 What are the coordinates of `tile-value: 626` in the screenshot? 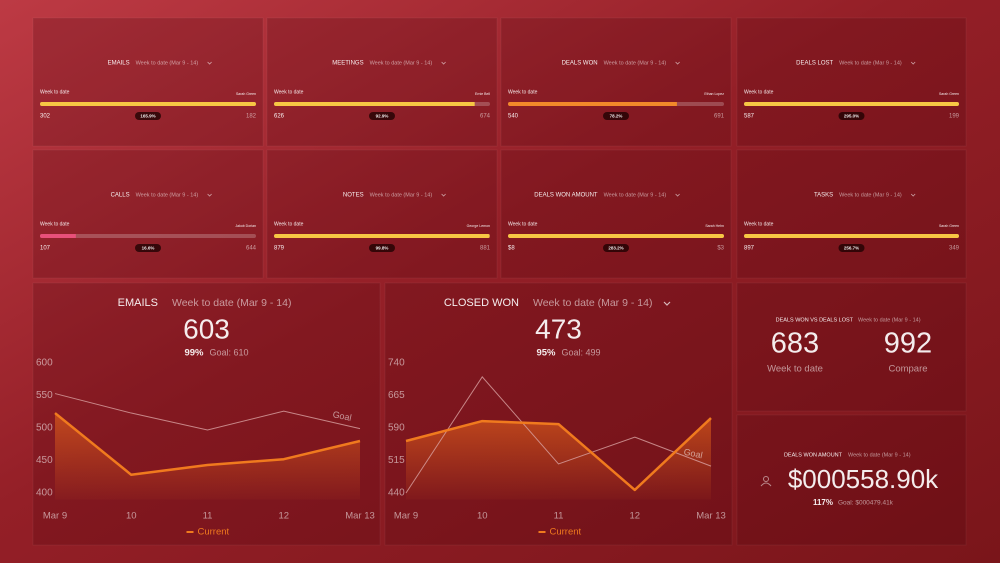 It's located at (279, 117).